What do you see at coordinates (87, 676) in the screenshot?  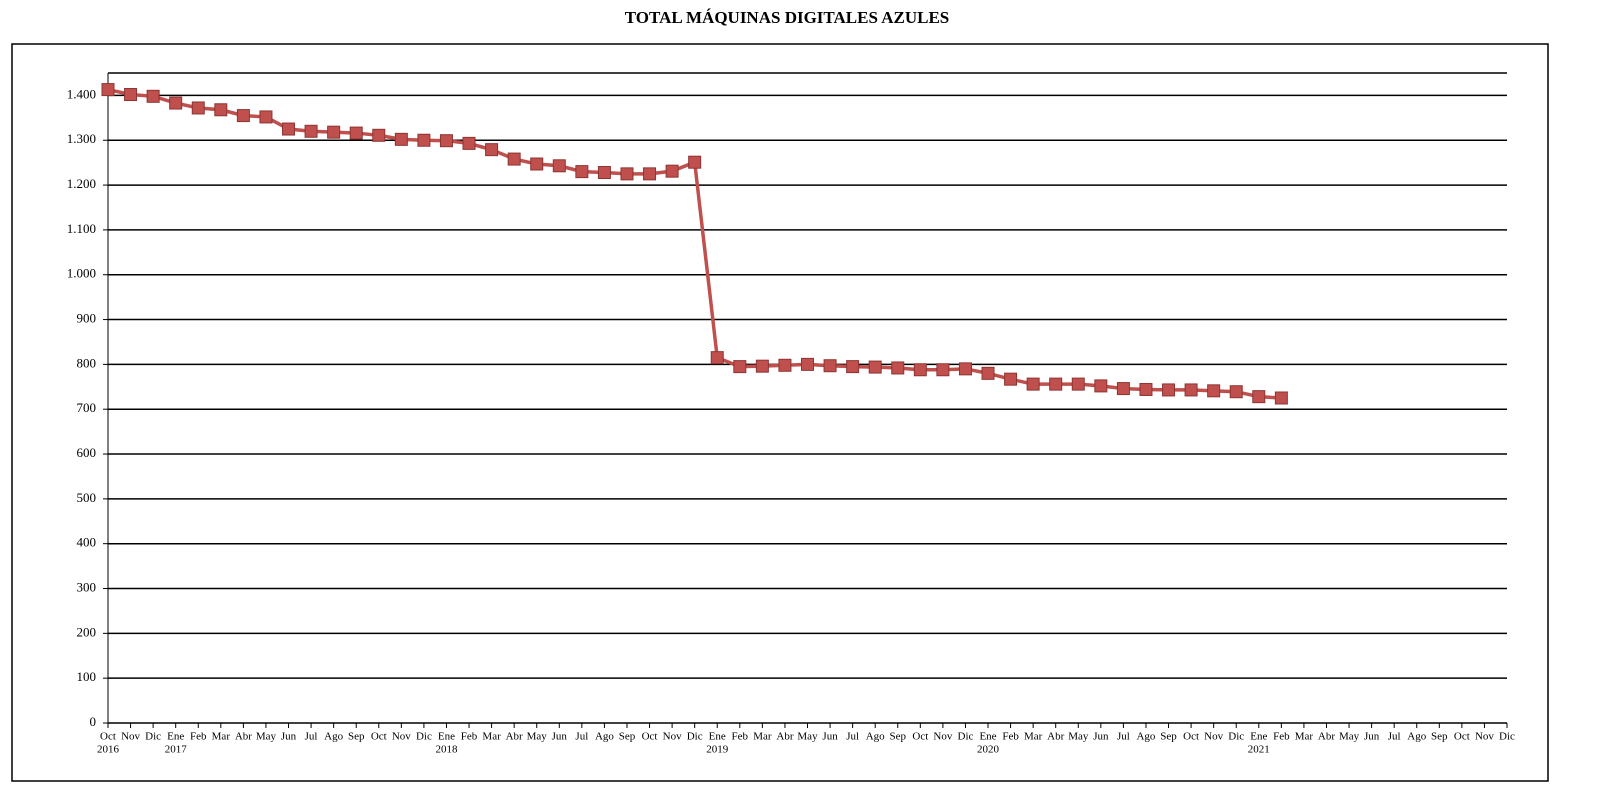 I see `y-tick-label: 100` at bounding box center [87, 676].